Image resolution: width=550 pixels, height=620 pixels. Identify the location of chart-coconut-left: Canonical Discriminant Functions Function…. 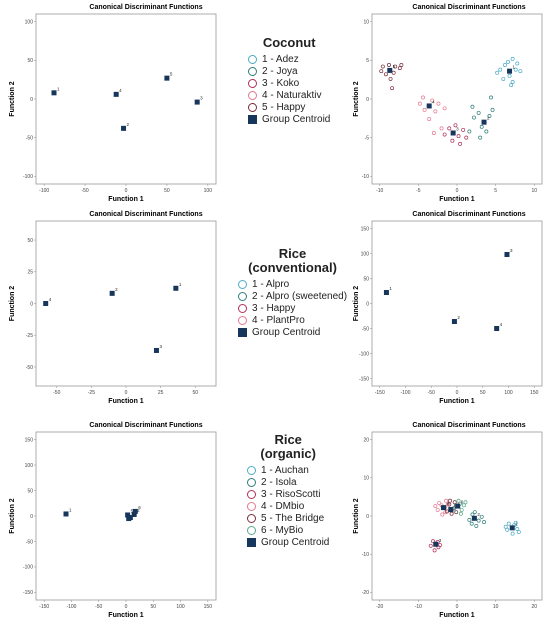
(113, 103).